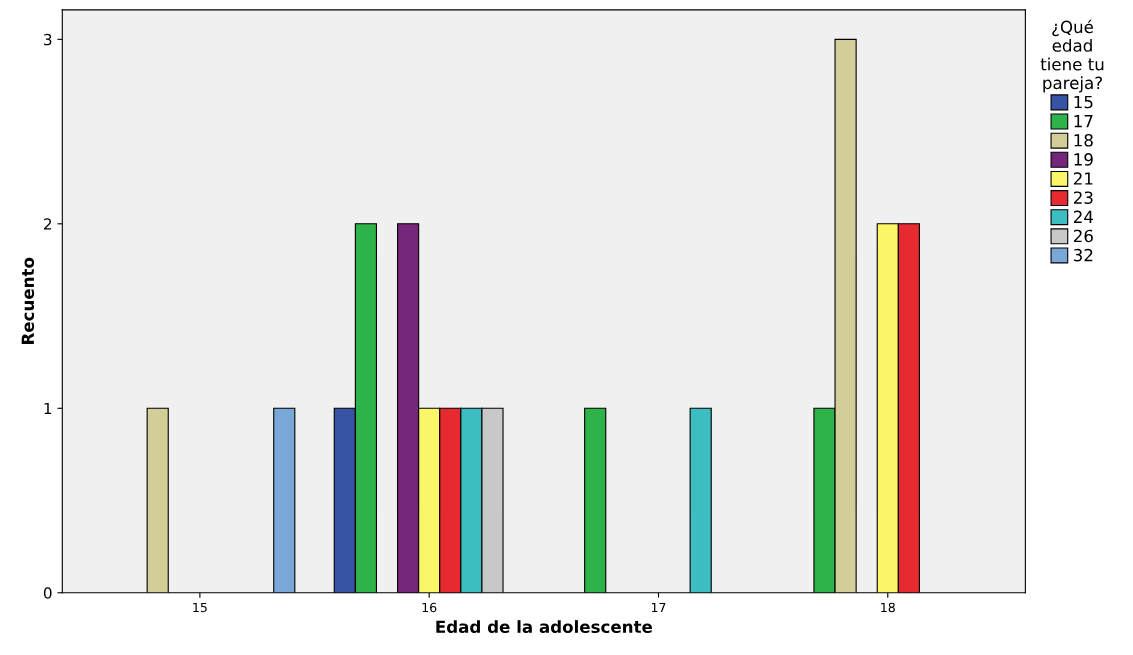 This screenshot has height=655, width=1133. What do you see at coordinates (1083, 102) in the screenshot?
I see `legend-label: 15` at bounding box center [1083, 102].